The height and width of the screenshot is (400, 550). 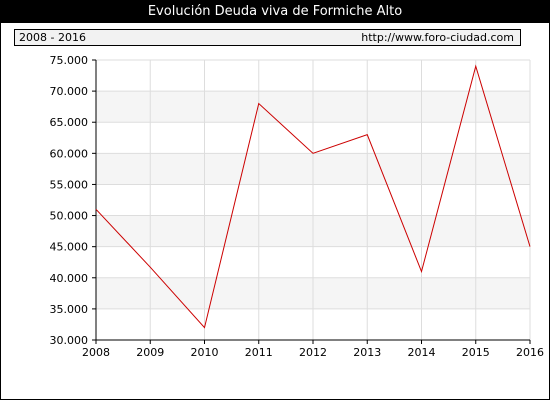 What do you see at coordinates (69, 122) in the screenshot?
I see `y-tick-label: 65.000` at bounding box center [69, 122].